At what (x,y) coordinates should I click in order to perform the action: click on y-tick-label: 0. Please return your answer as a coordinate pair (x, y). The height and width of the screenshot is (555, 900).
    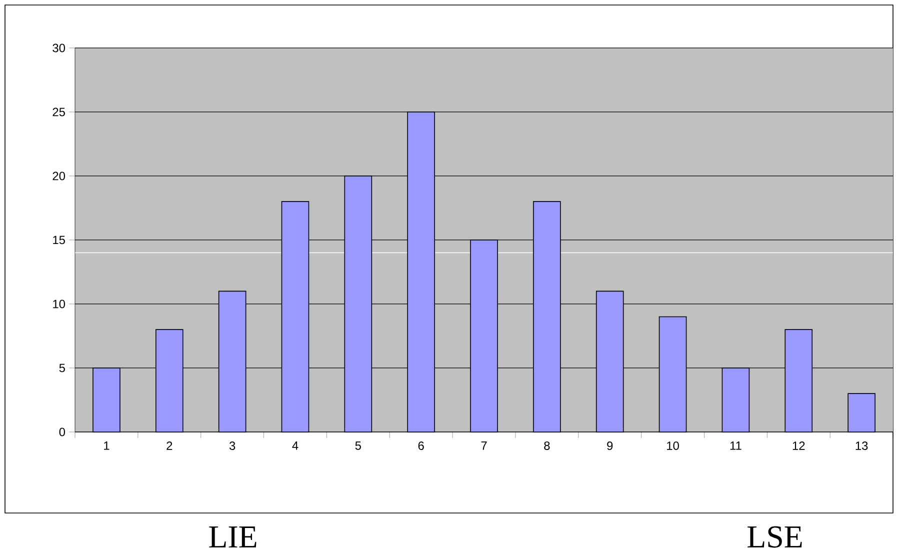
    Looking at the image, I should click on (62, 432).